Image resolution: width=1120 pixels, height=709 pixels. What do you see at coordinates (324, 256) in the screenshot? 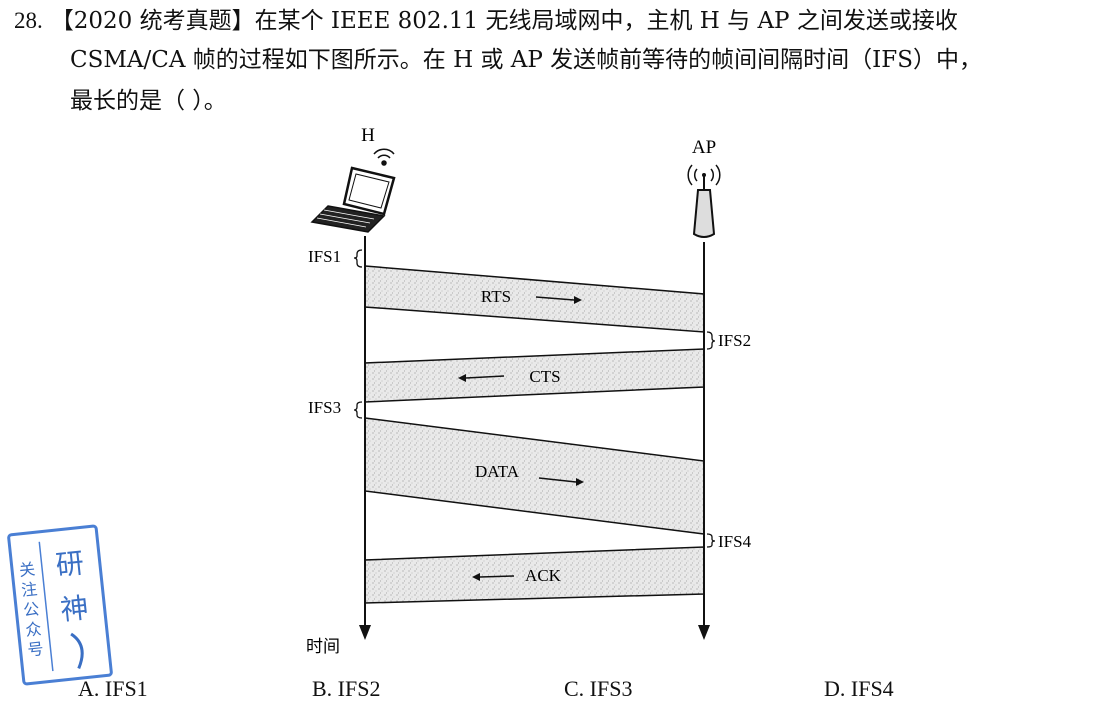
I see `ifs1-label: IFS1` at bounding box center [324, 256].